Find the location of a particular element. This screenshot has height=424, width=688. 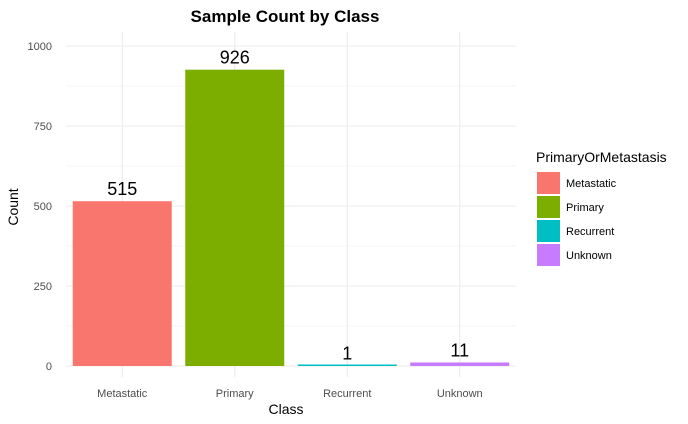

legend-label-unknown: Unknown is located at coordinates (589, 256).